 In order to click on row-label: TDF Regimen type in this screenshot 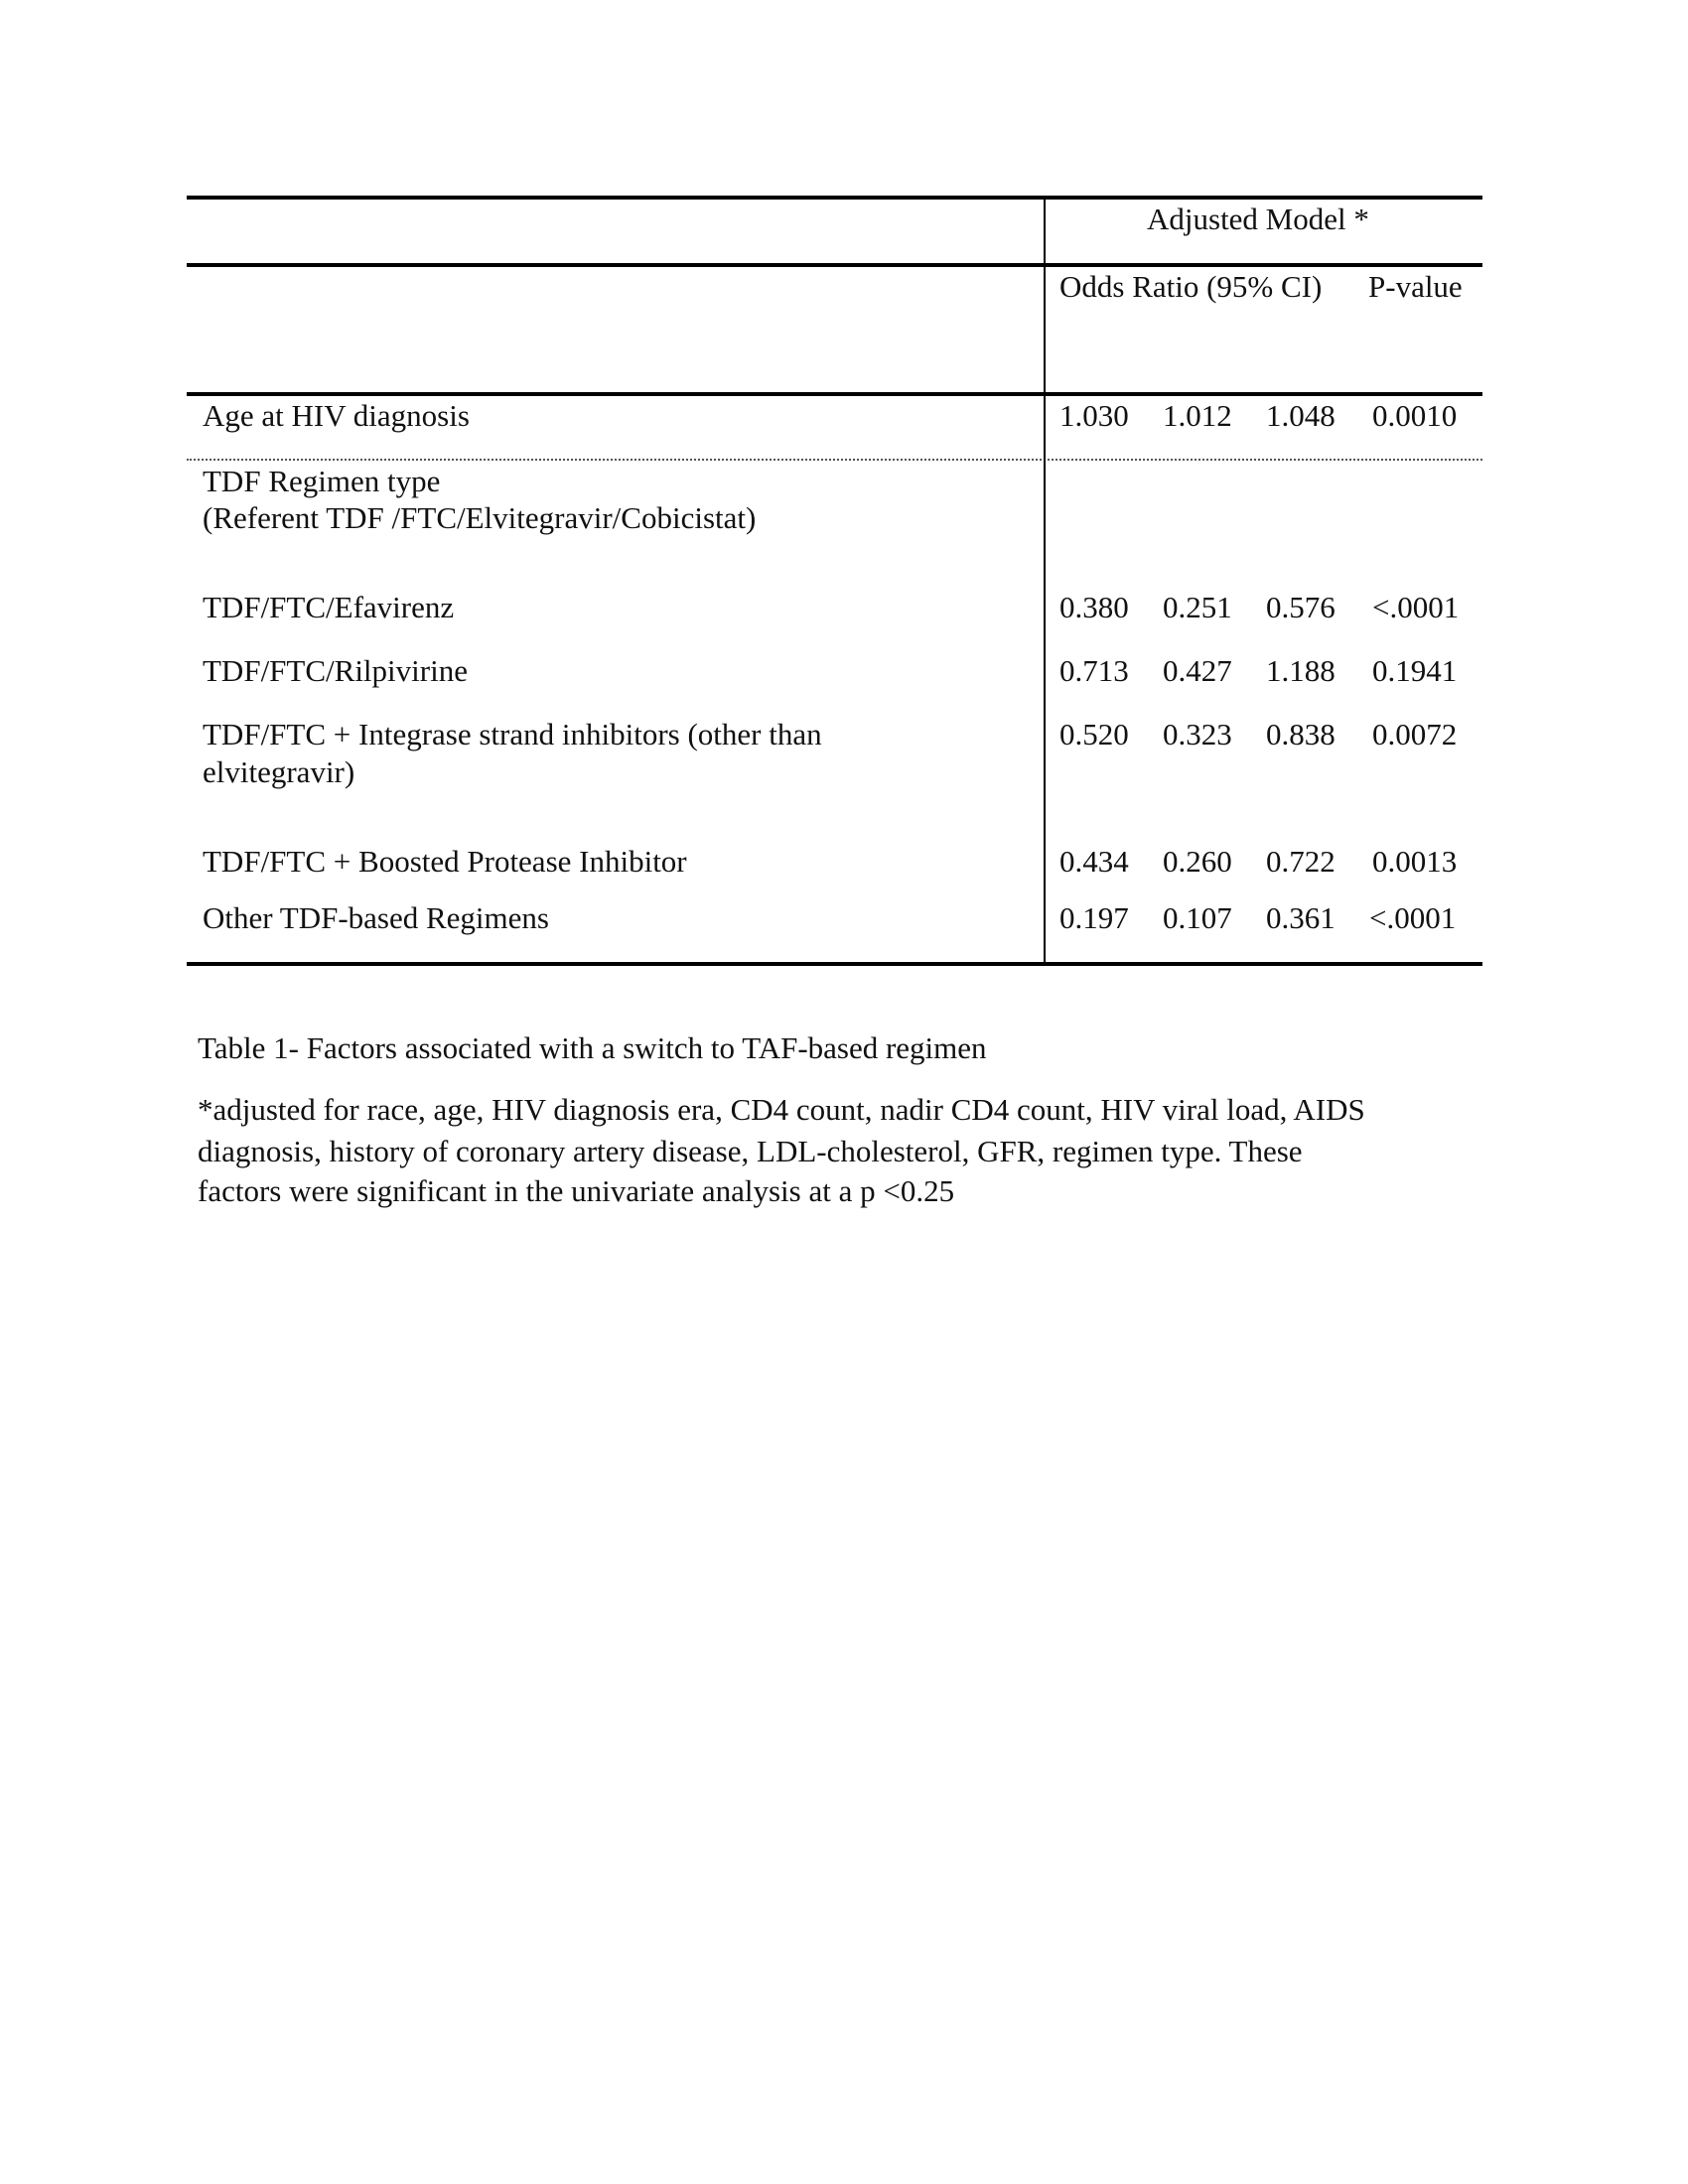, I will do `click(322, 481)`.